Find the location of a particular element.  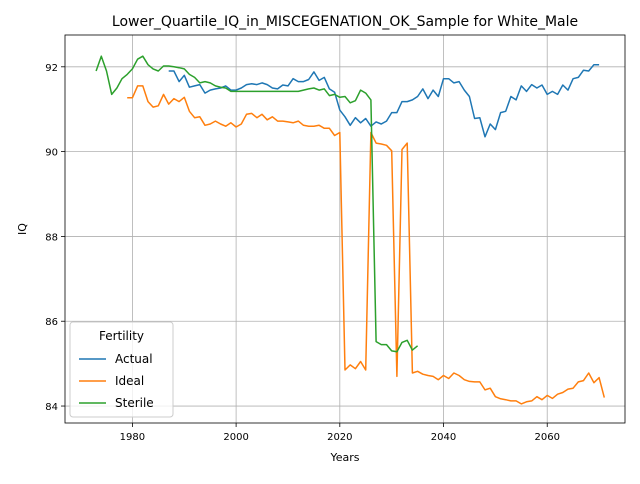

series-line-actual is located at coordinates (384, 101).